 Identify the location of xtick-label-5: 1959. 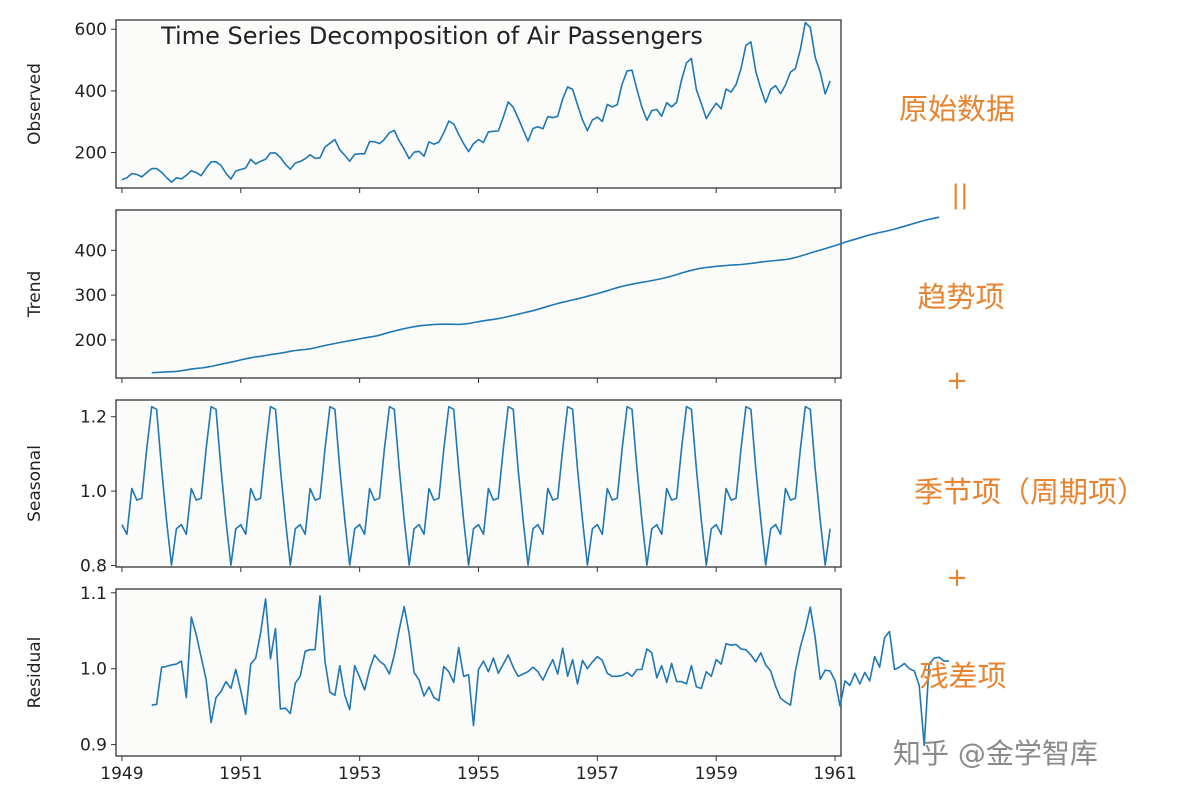
(716, 774).